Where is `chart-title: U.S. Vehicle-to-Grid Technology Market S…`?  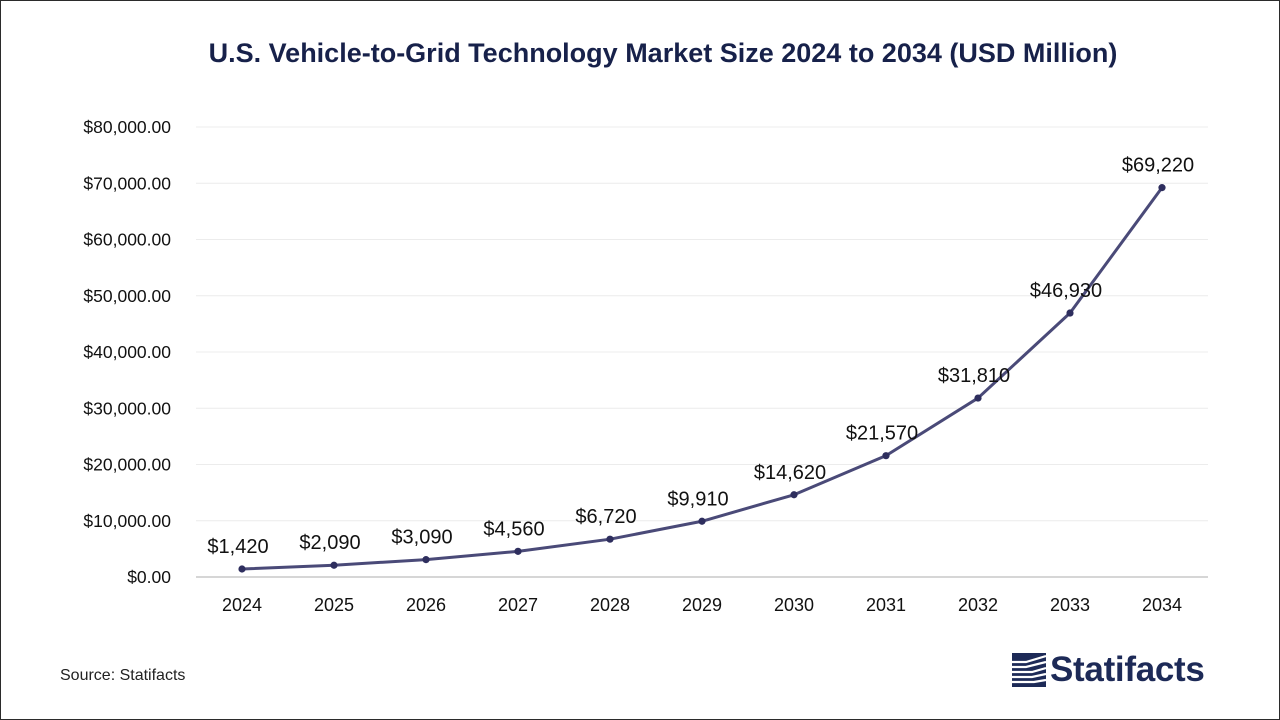
chart-title: U.S. Vehicle-to-Grid Technology Market S… is located at coordinates (663, 53).